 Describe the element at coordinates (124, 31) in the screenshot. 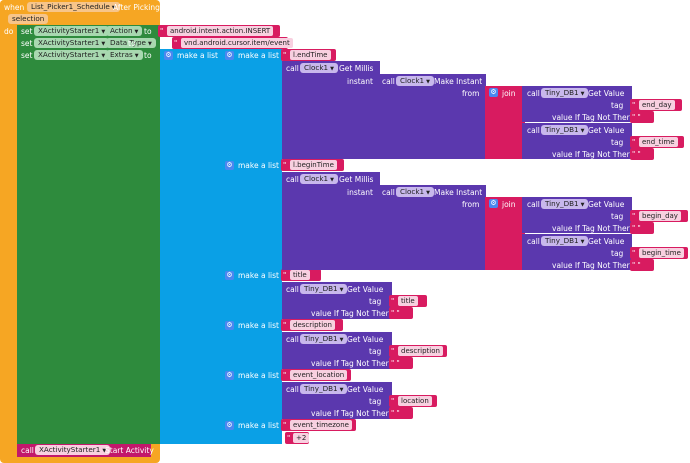

I see `set-property-dropdown: Action ▼` at that location.